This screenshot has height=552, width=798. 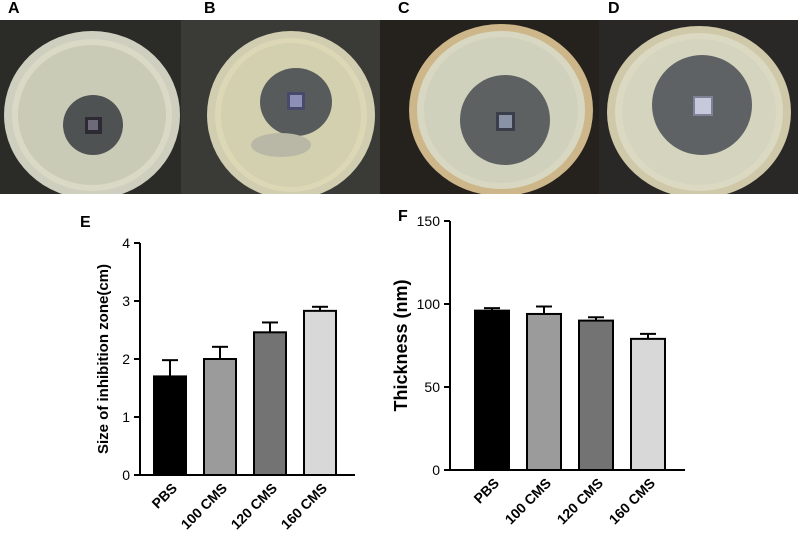 I want to click on petri-dish-photo-b, so click(x=280, y=107).